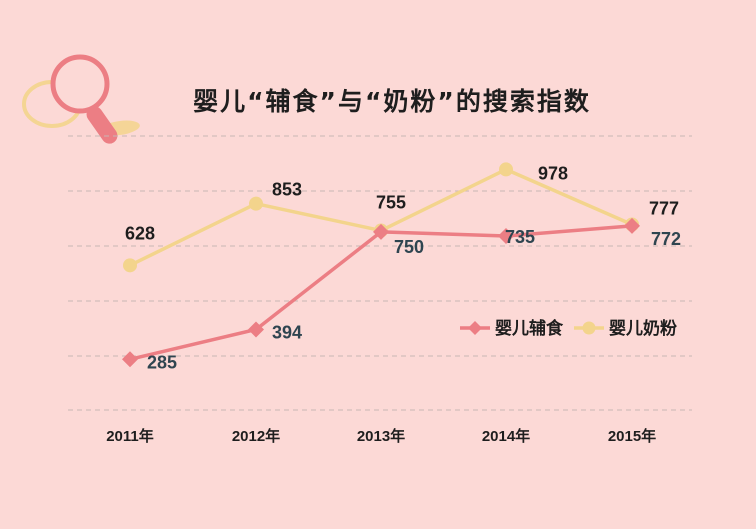 This screenshot has width=756, height=529. I want to click on legend-label: 婴儿辅食, so click(529, 328).